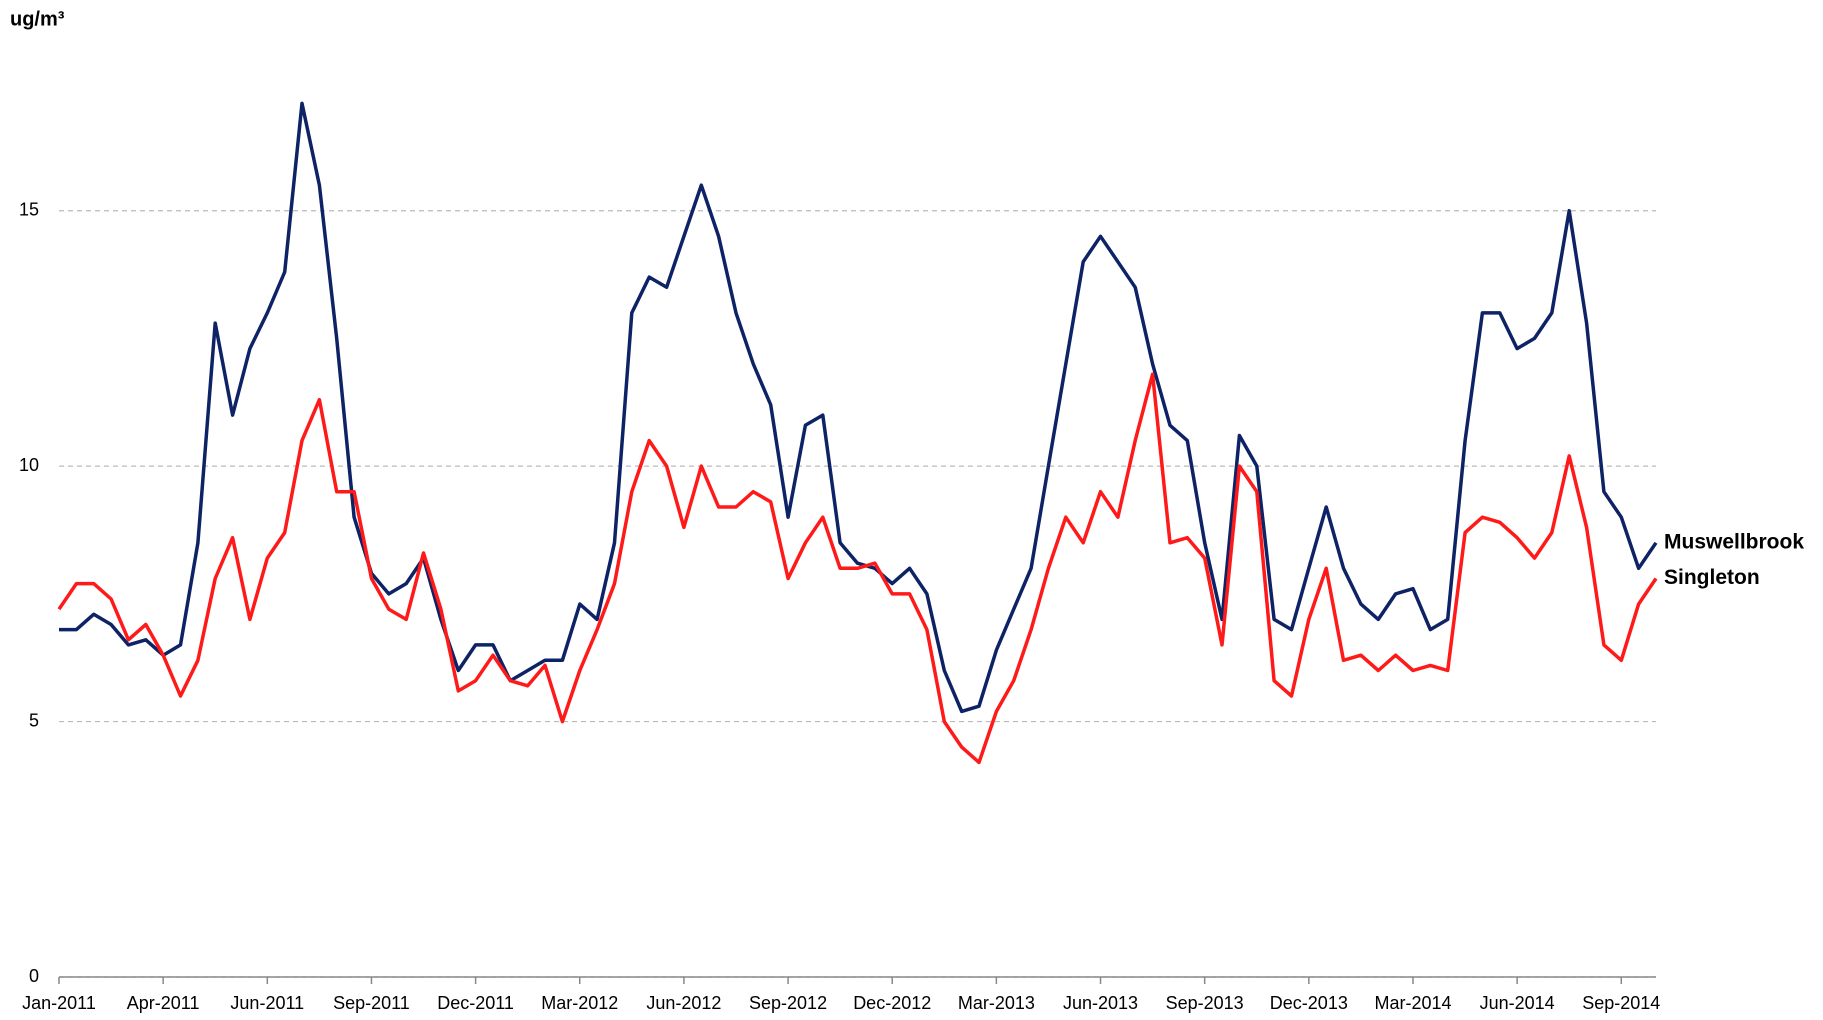  What do you see at coordinates (34, 720) in the screenshot?
I see `y-tick-label: 5` at bounding box center [34, 720].